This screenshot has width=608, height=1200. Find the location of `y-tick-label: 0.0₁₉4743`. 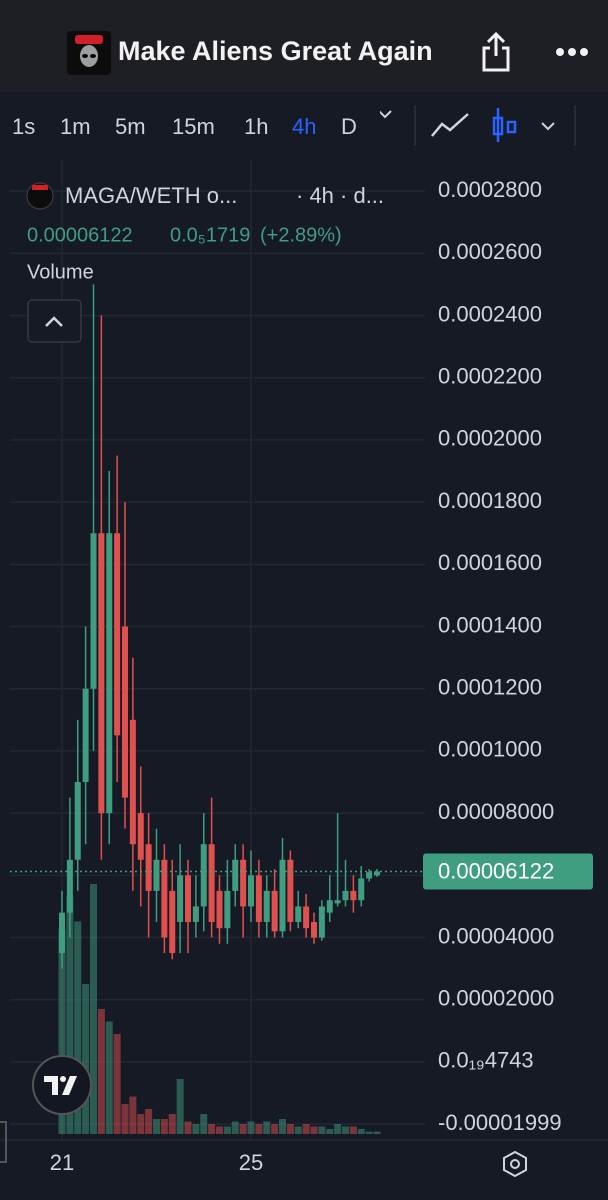

y-tick-label: 0.0₁₉4743 is located at coordinates (486, 1060).